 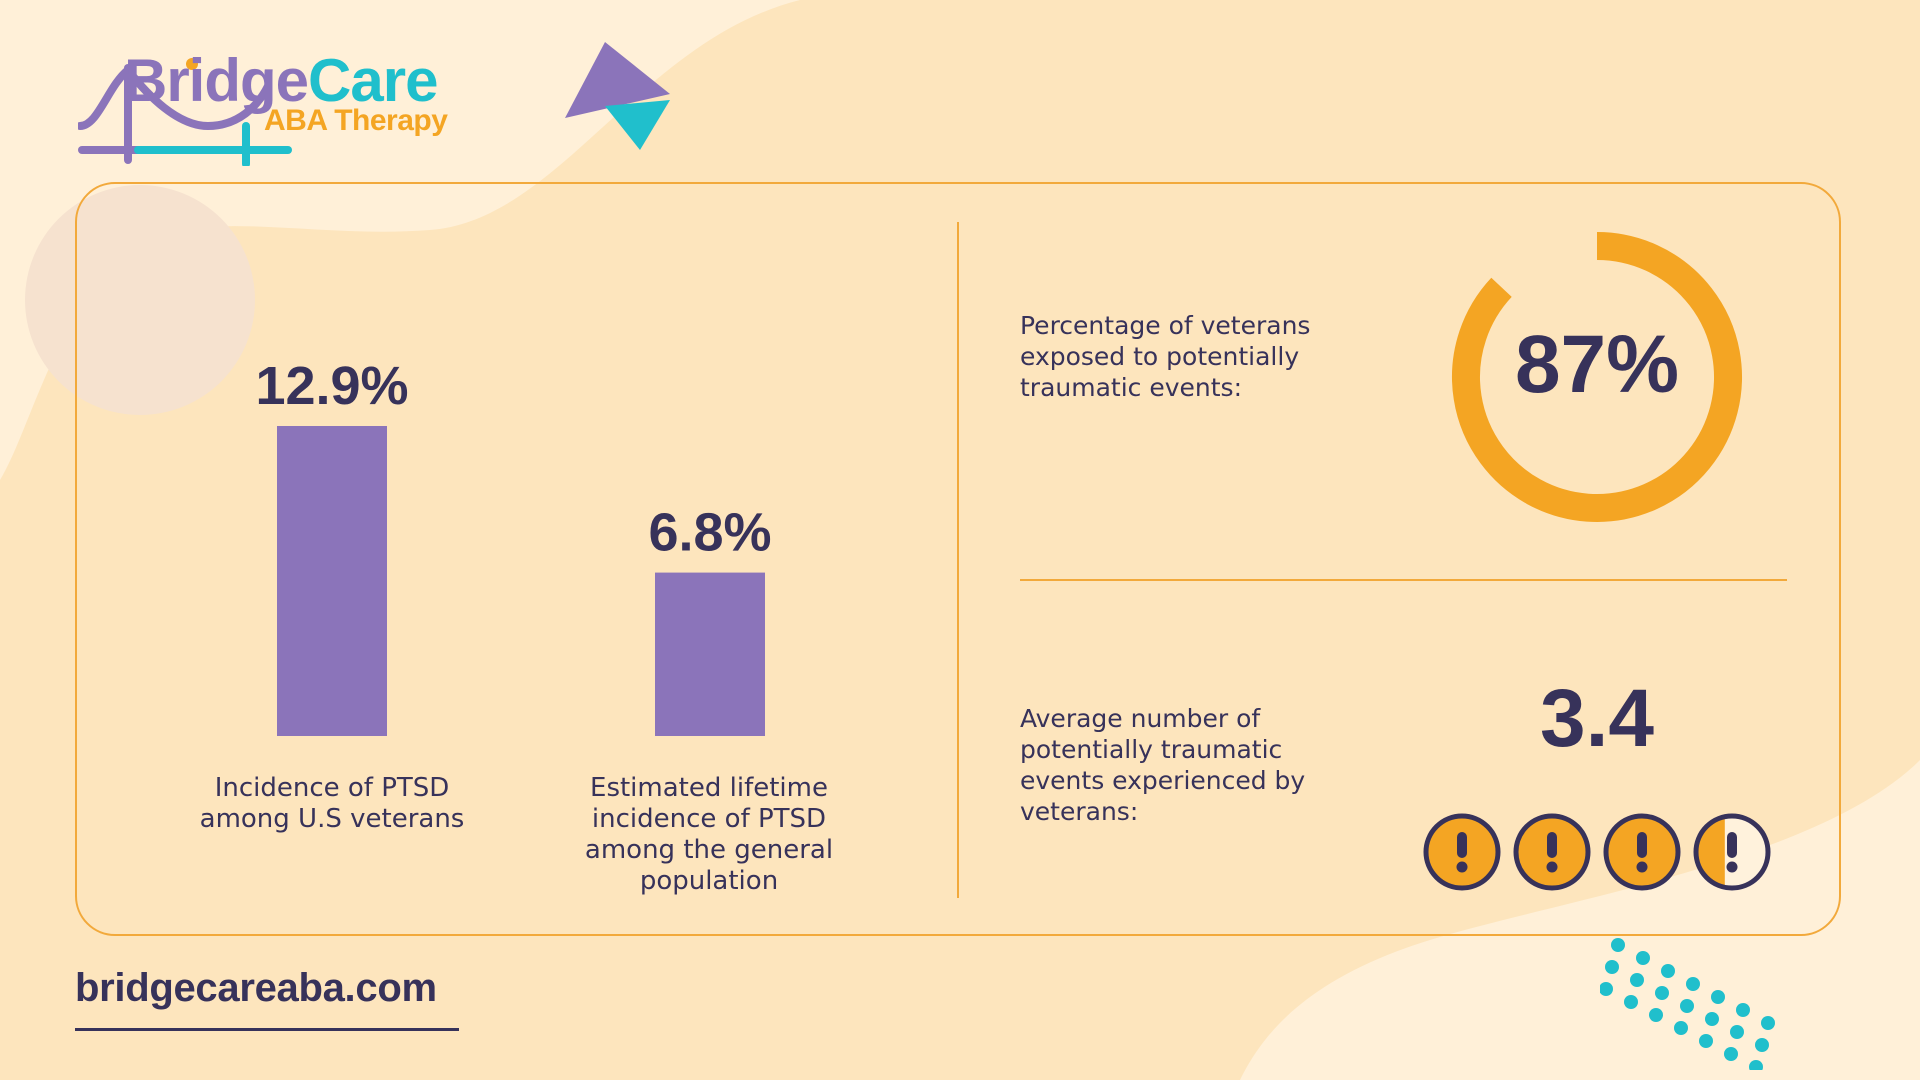 What do you see at coordinates (1403, 580) in the screenshot?
I see `horizontal-divider` at bounding box center [1403, 580].